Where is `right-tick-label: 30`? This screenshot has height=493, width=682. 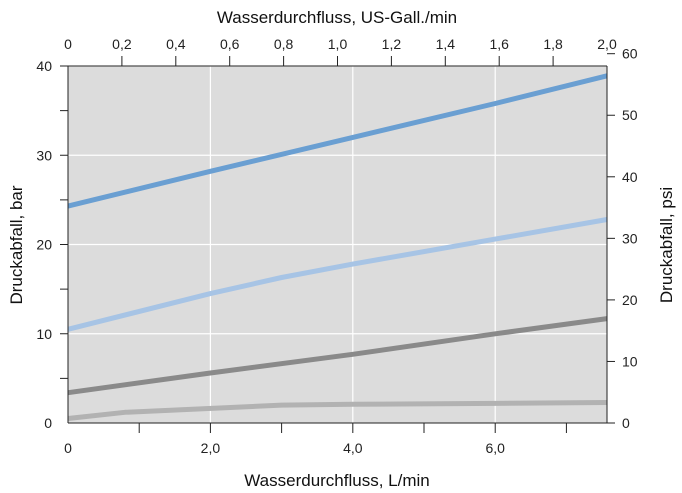
right-tick-label: 30 is located at coordinates (630, 238).